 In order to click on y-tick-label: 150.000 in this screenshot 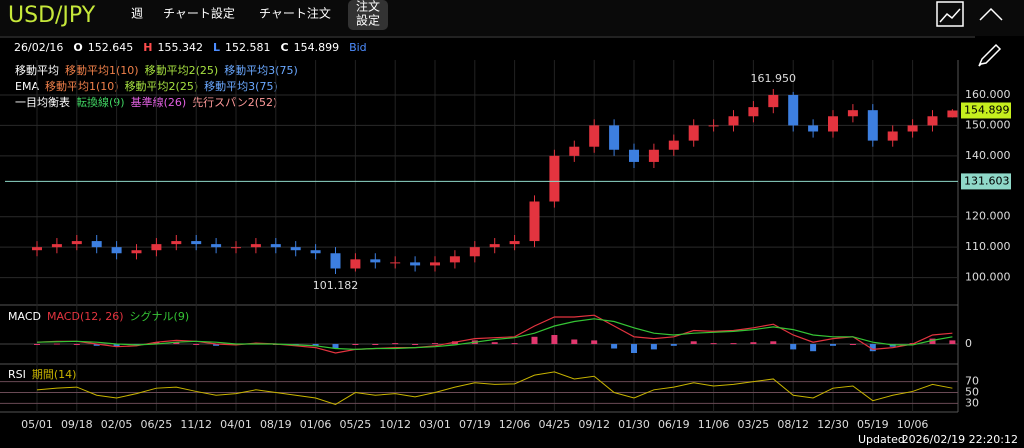, I will do `click(988, 124)`.